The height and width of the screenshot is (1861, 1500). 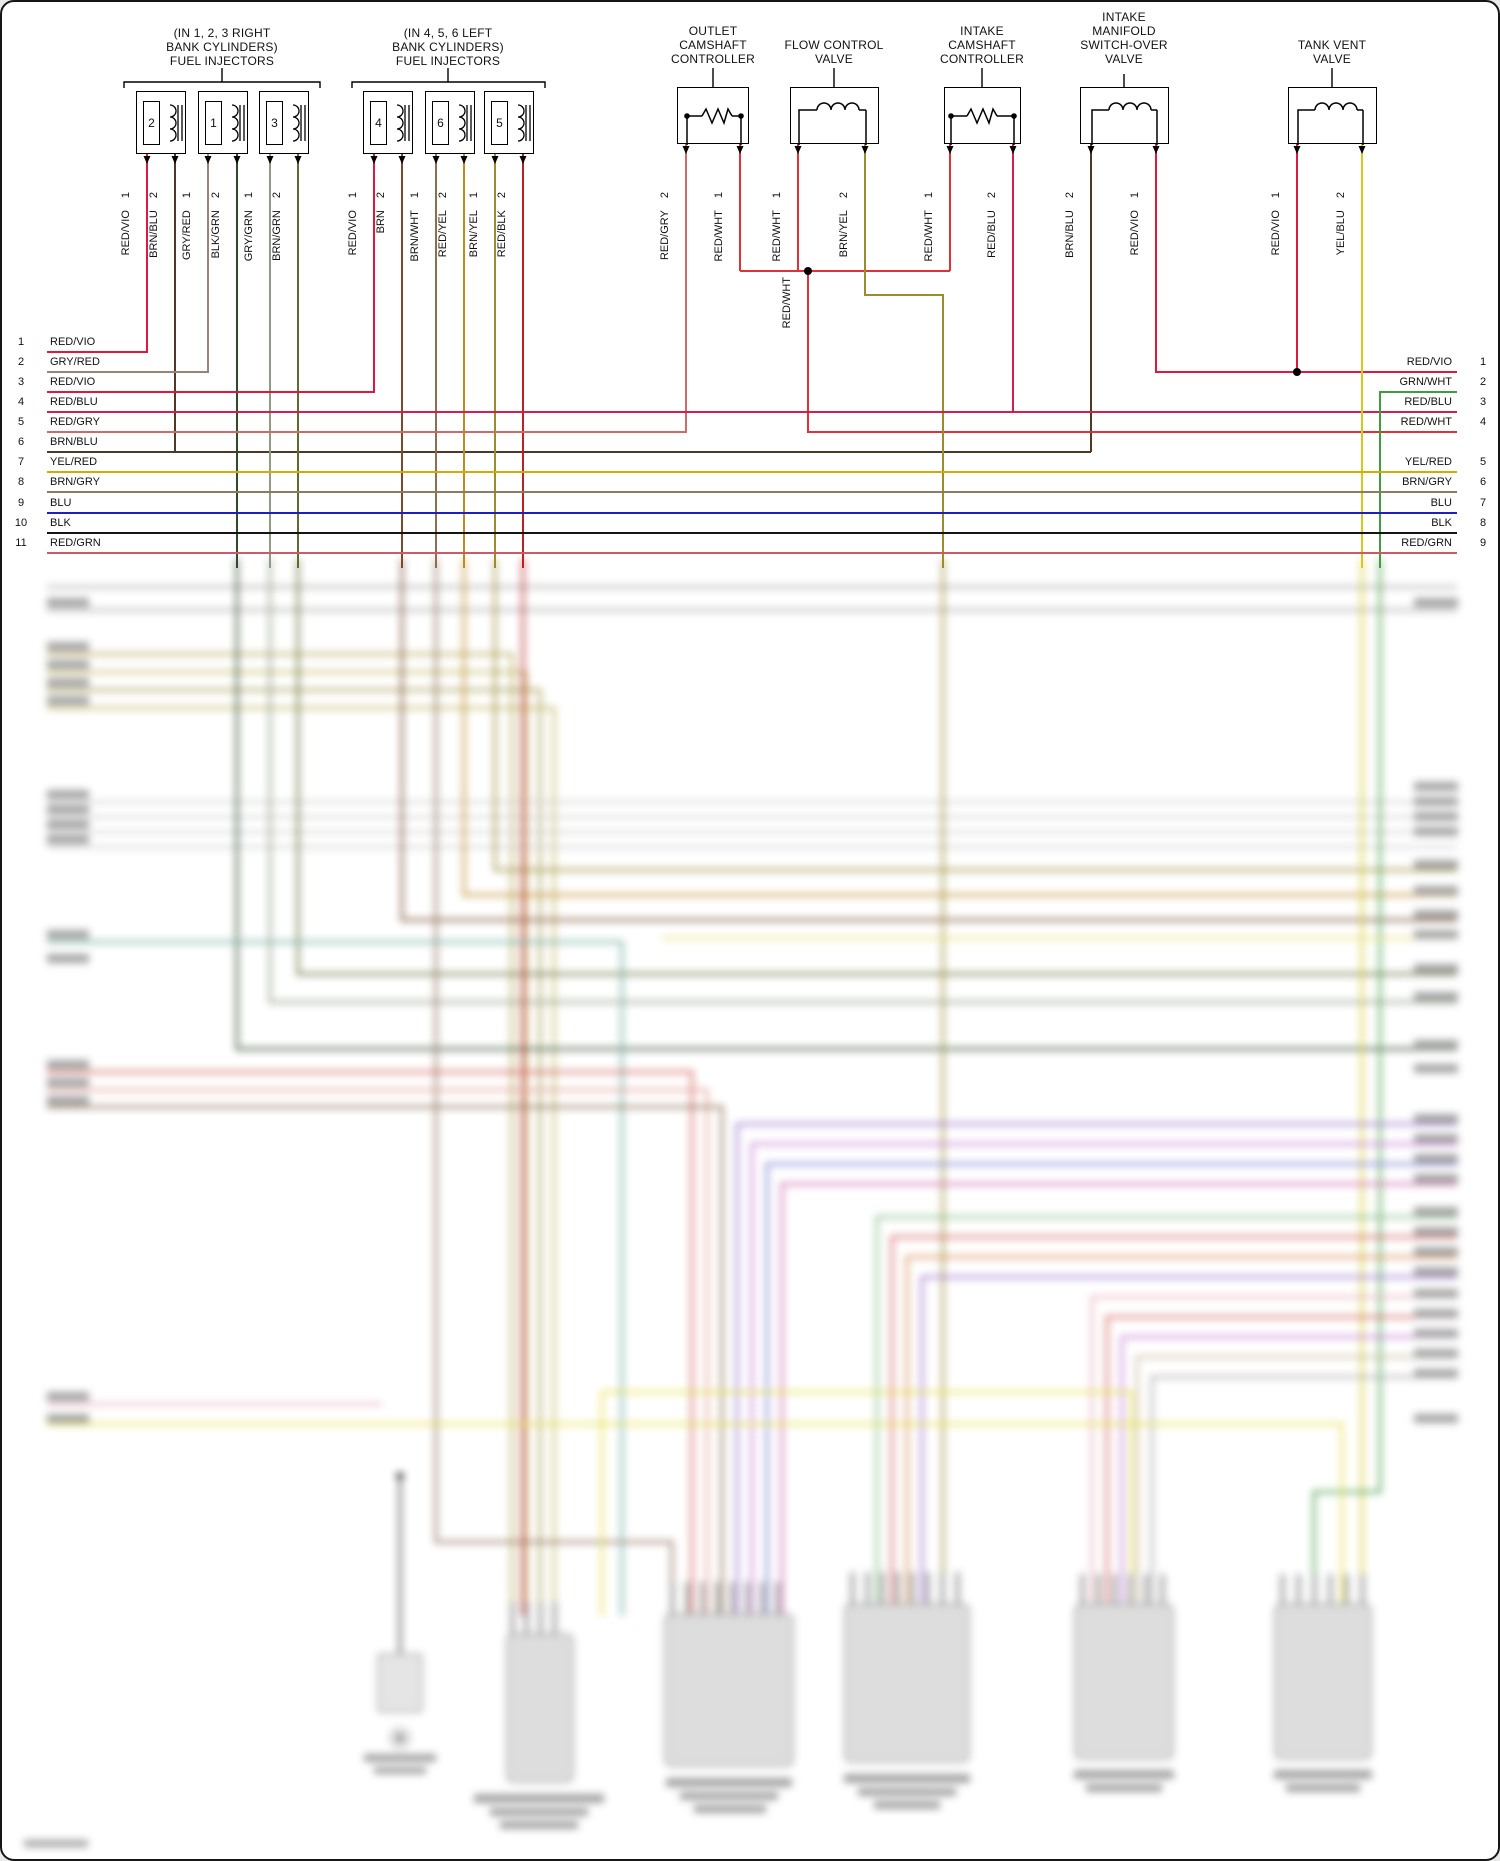 What do you see at coordinates (276, 226) in the screenshot?
I see `pin-wire-label: BRN/GRN 2` at bounding box center [276, 226].